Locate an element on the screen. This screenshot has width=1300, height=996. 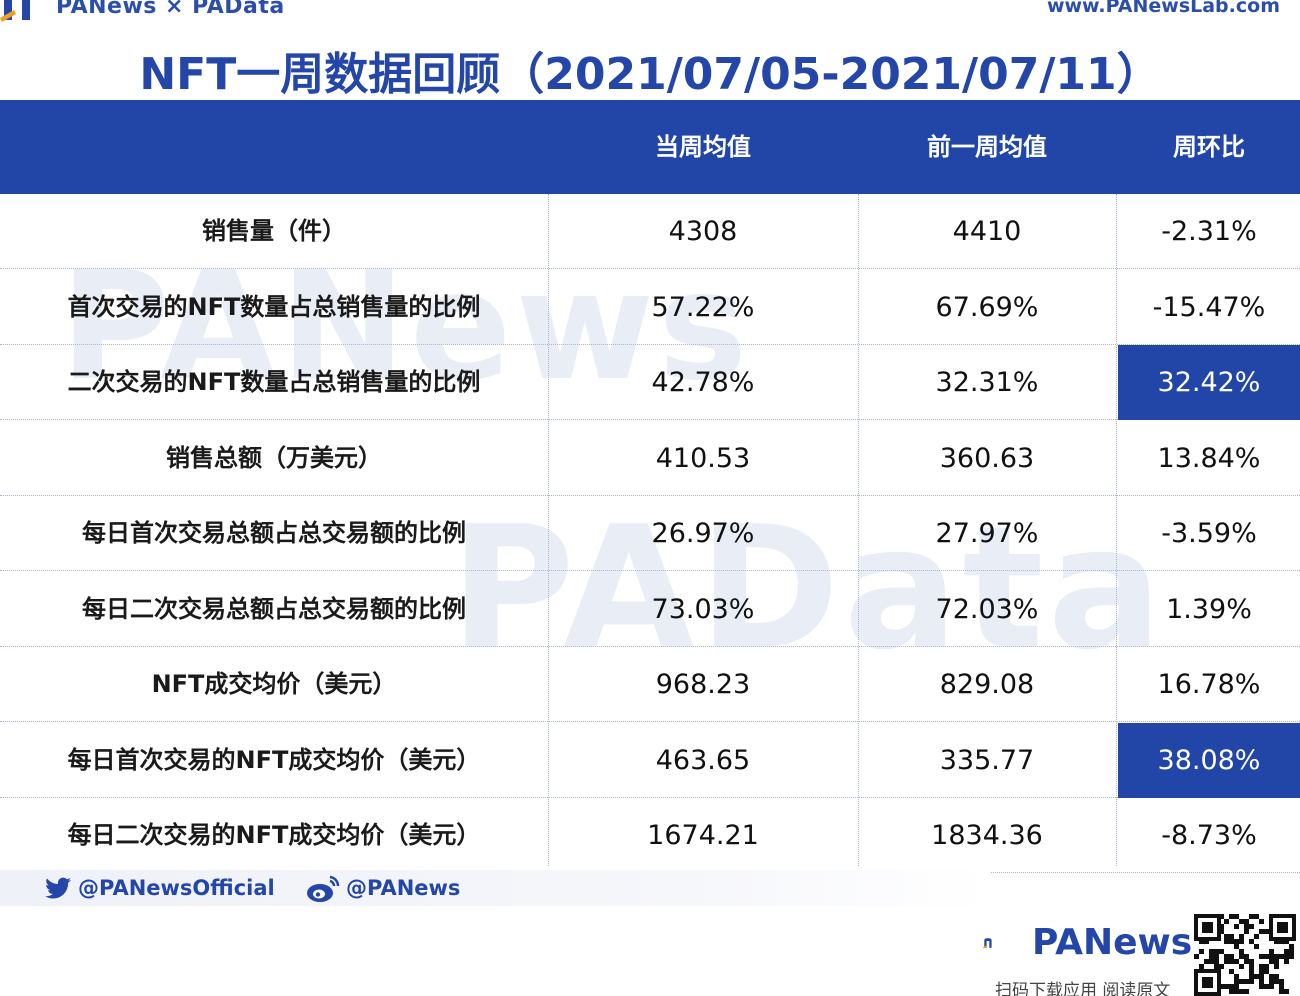
table-row: NFT成交均价（美元） 968.23 829.08 16.78% is located at coordinates (650, 684).